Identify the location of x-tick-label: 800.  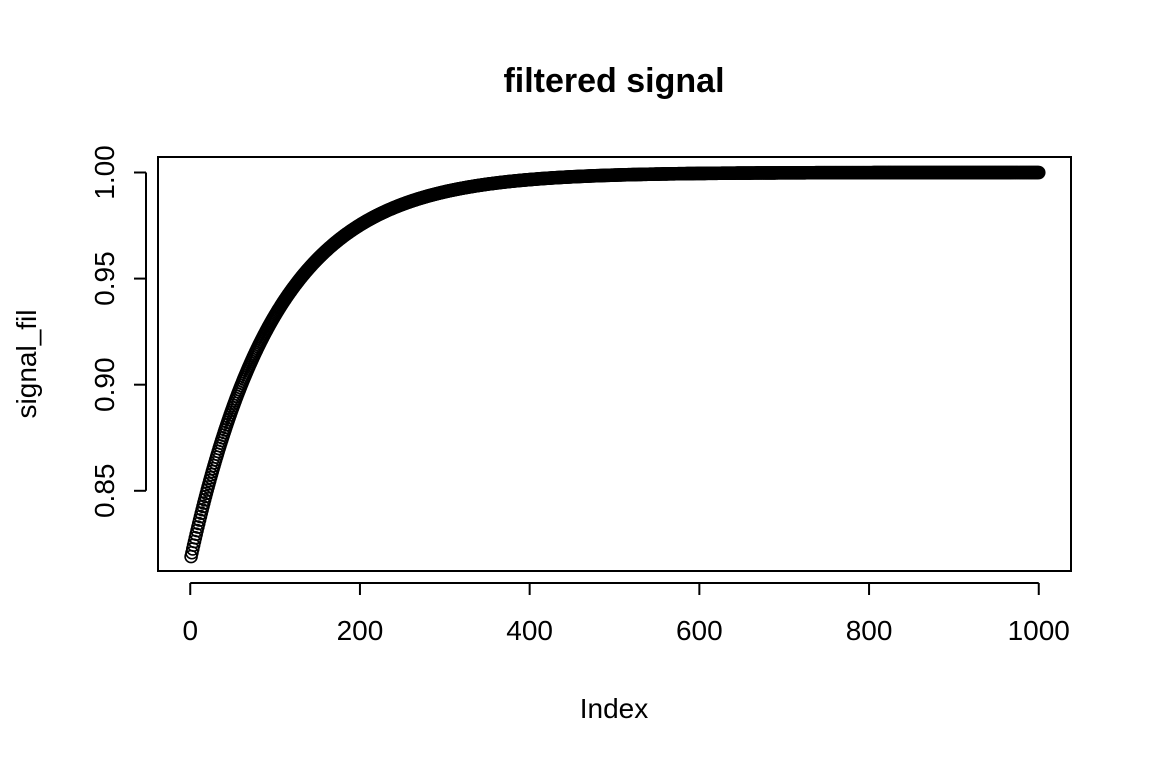
(869, 630).